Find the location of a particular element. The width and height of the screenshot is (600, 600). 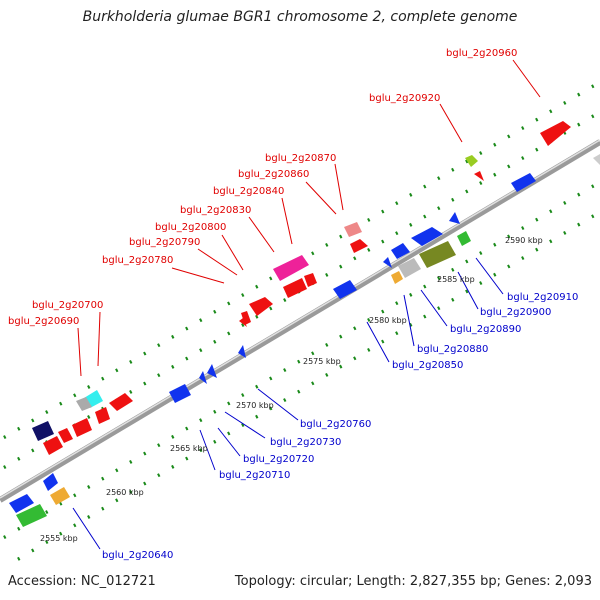

gene-label: bglu_2g20800 is located at coordinates (190, 227).